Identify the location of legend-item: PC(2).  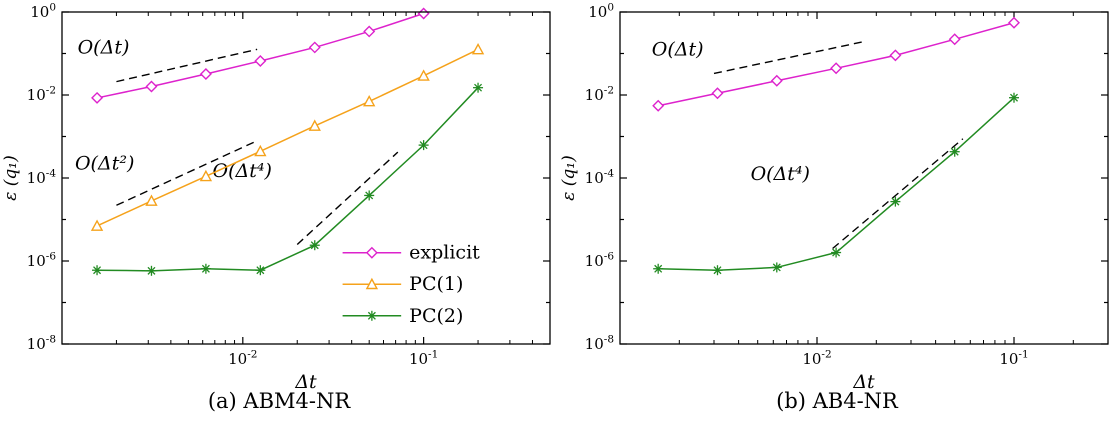
(402, 316).